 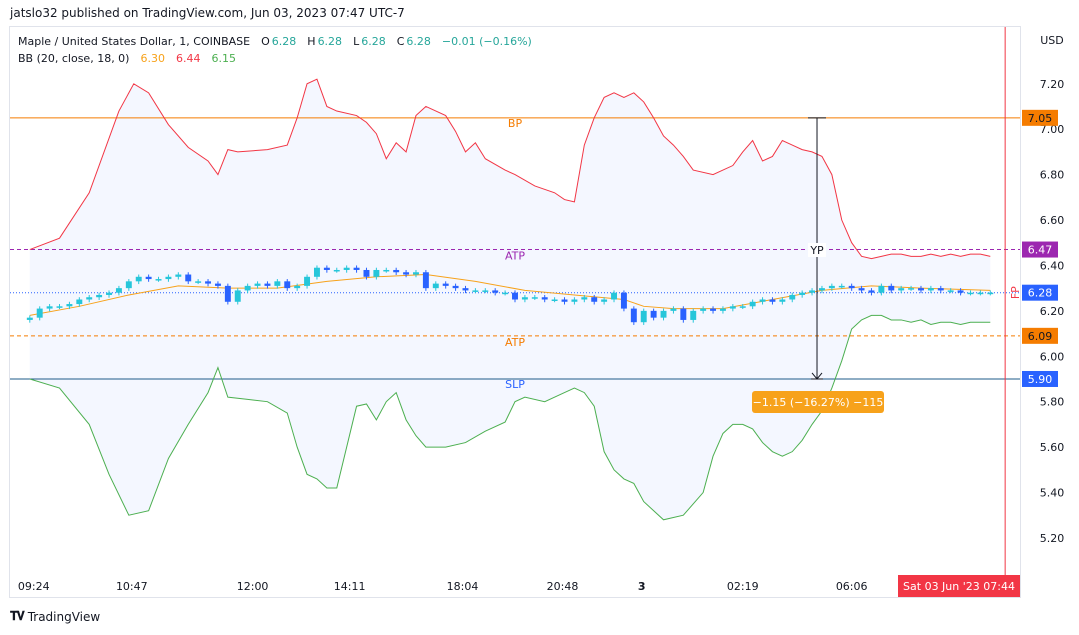 I want to click on measure-label: YP, so click(x=816, y=250).